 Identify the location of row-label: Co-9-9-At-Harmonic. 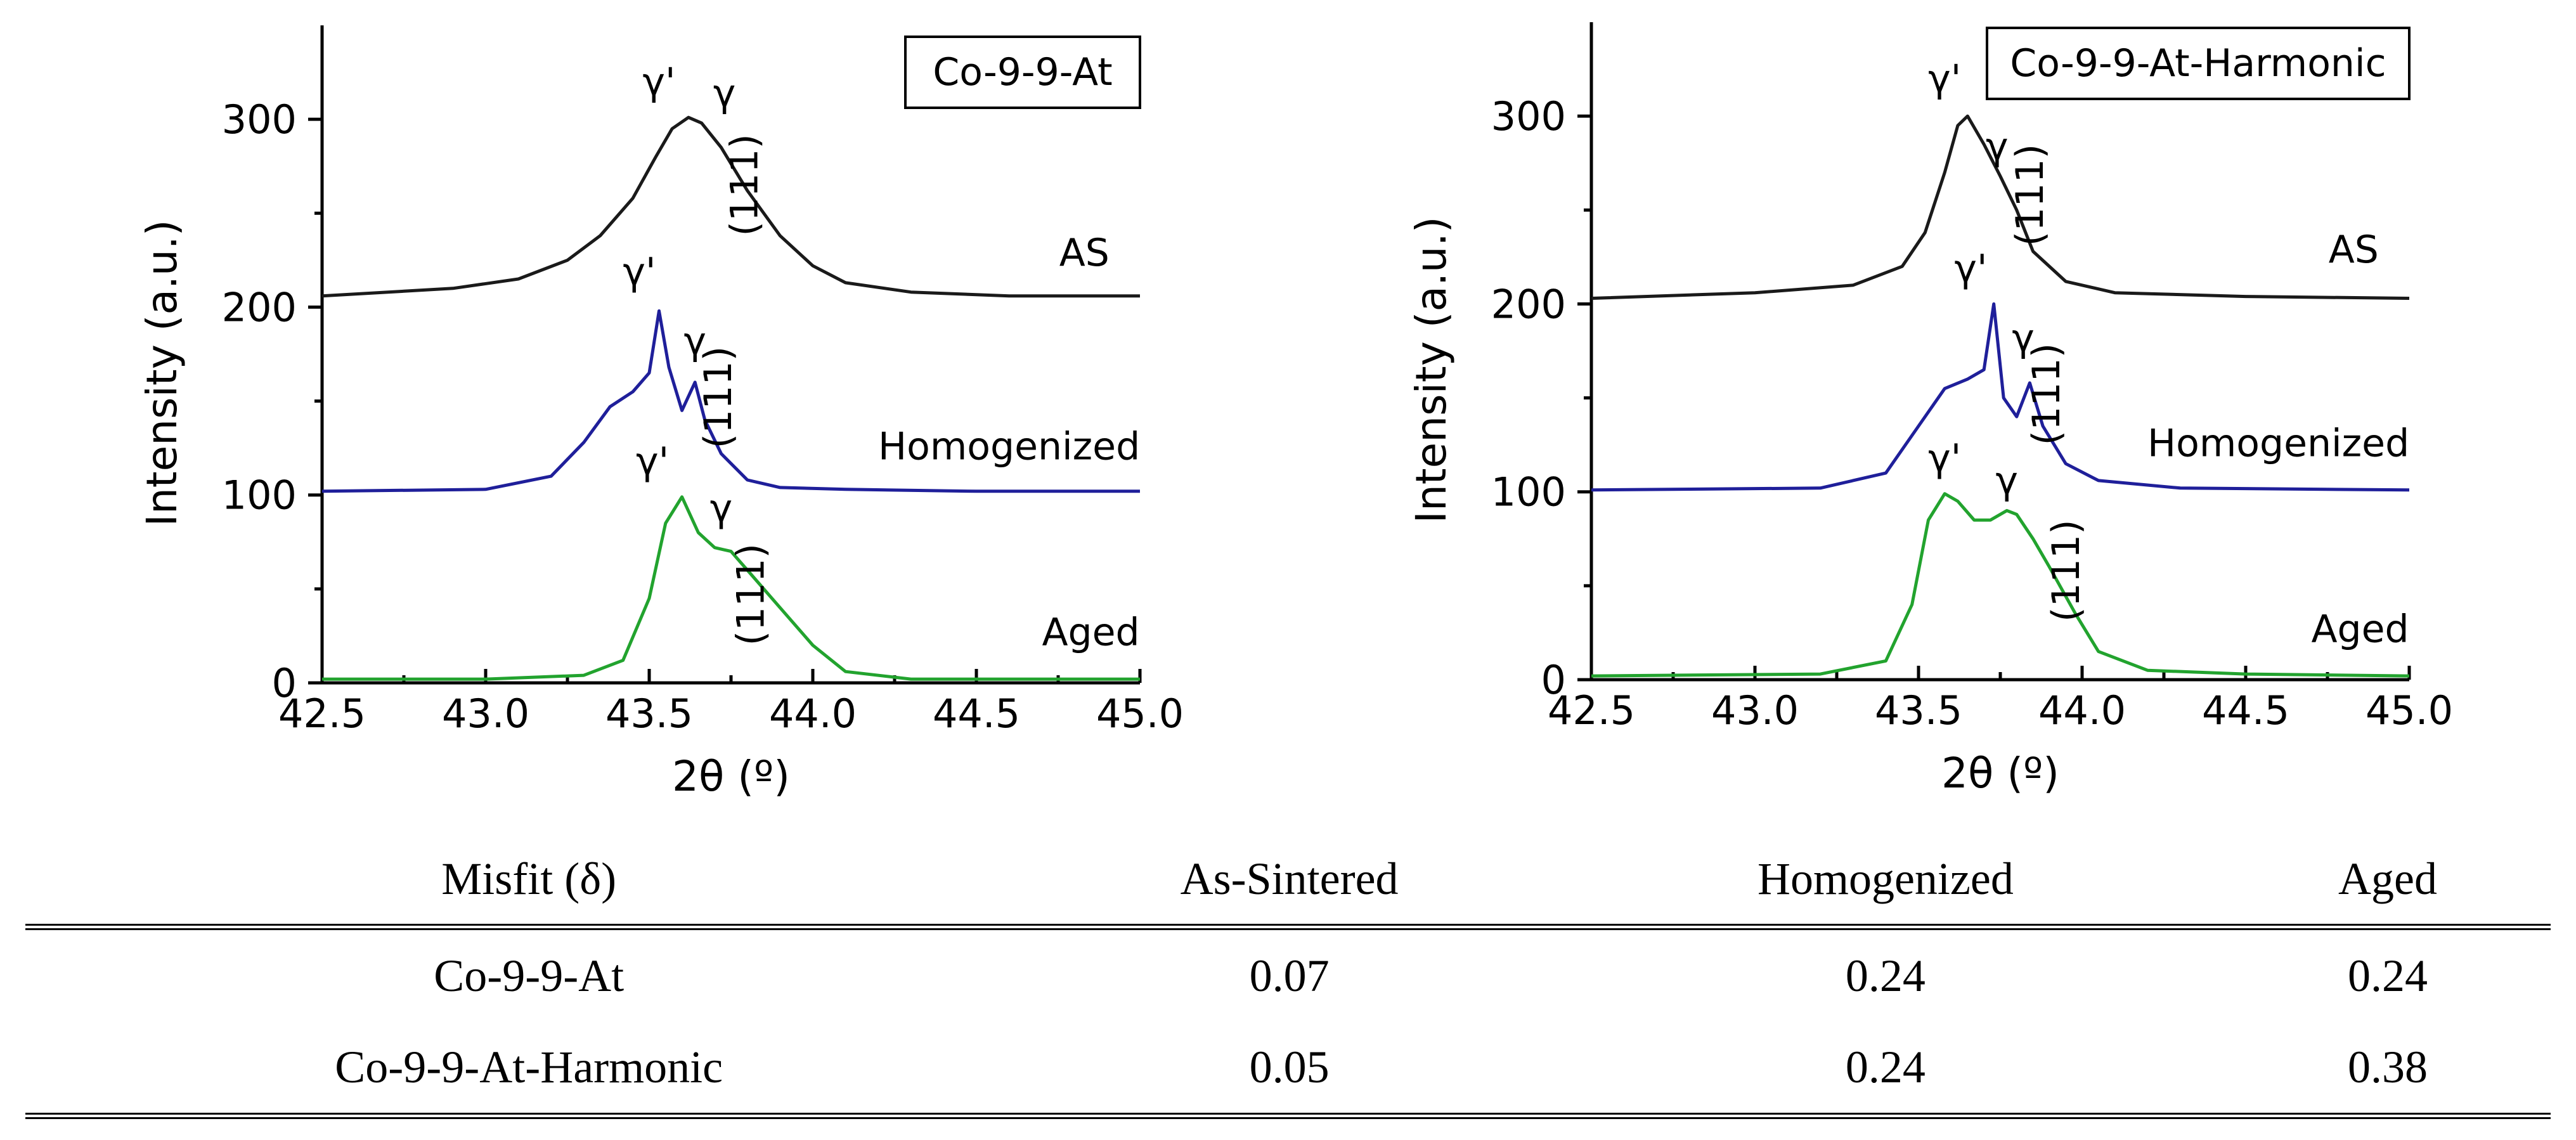
(529, 1070).